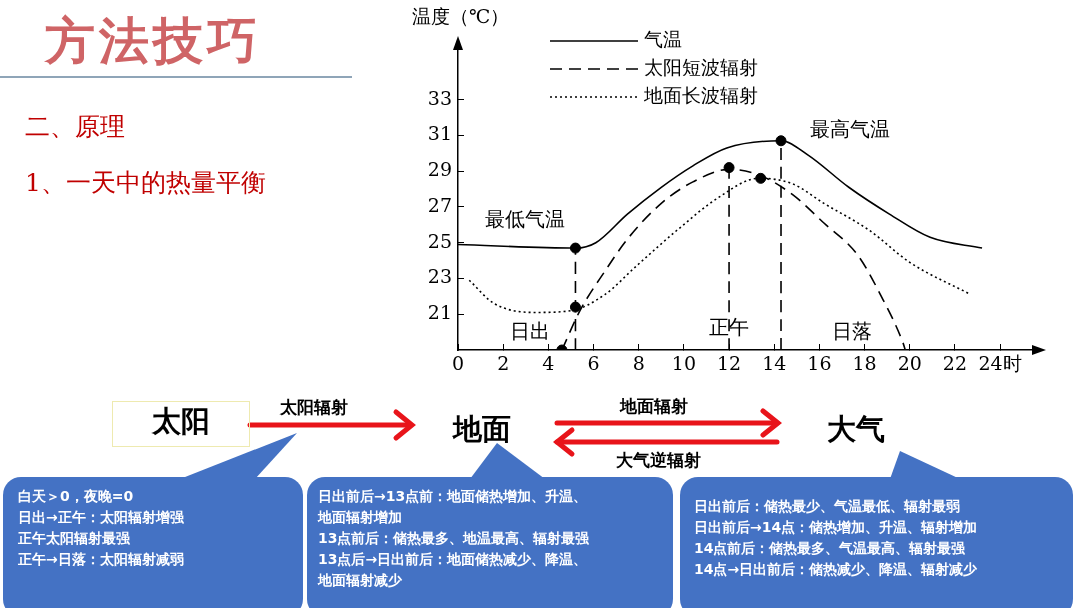 This screenshot has height=608, width=1080. What do you see at coordinates (101, 559) in the screenshot?
I see `text: 正午→日落：太阳辐射减弱` at bounding box center [101, 559].